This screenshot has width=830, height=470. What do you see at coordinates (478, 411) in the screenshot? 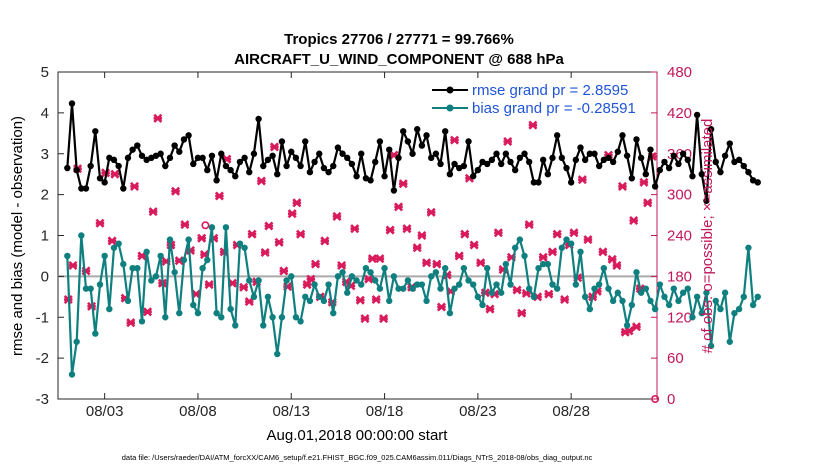
I see `x-tick-label: 08/23` at bounding box center [478, 411].